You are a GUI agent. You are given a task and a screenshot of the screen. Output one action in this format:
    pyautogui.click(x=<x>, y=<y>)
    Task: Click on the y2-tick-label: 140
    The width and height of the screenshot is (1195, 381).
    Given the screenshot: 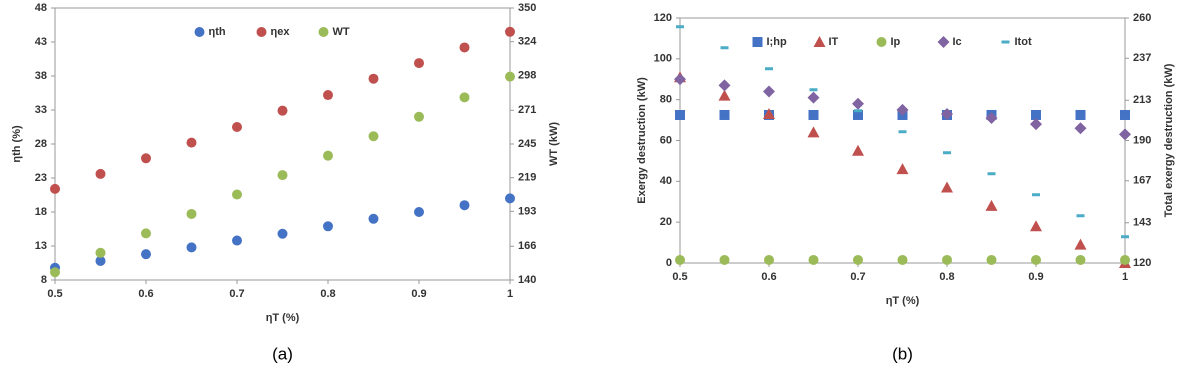 What is the action you would take?
    pyautogui.click(x=527, y=280)
    